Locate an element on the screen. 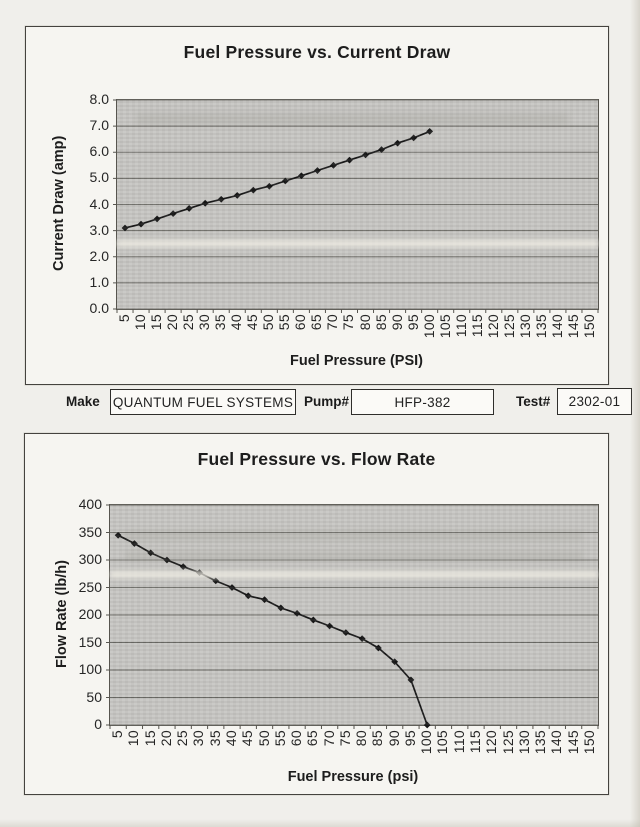 Image resolution: width=640 pixels, height=827 pixels. y-tick-label: 0.0 is located at coordinates (99, 308).